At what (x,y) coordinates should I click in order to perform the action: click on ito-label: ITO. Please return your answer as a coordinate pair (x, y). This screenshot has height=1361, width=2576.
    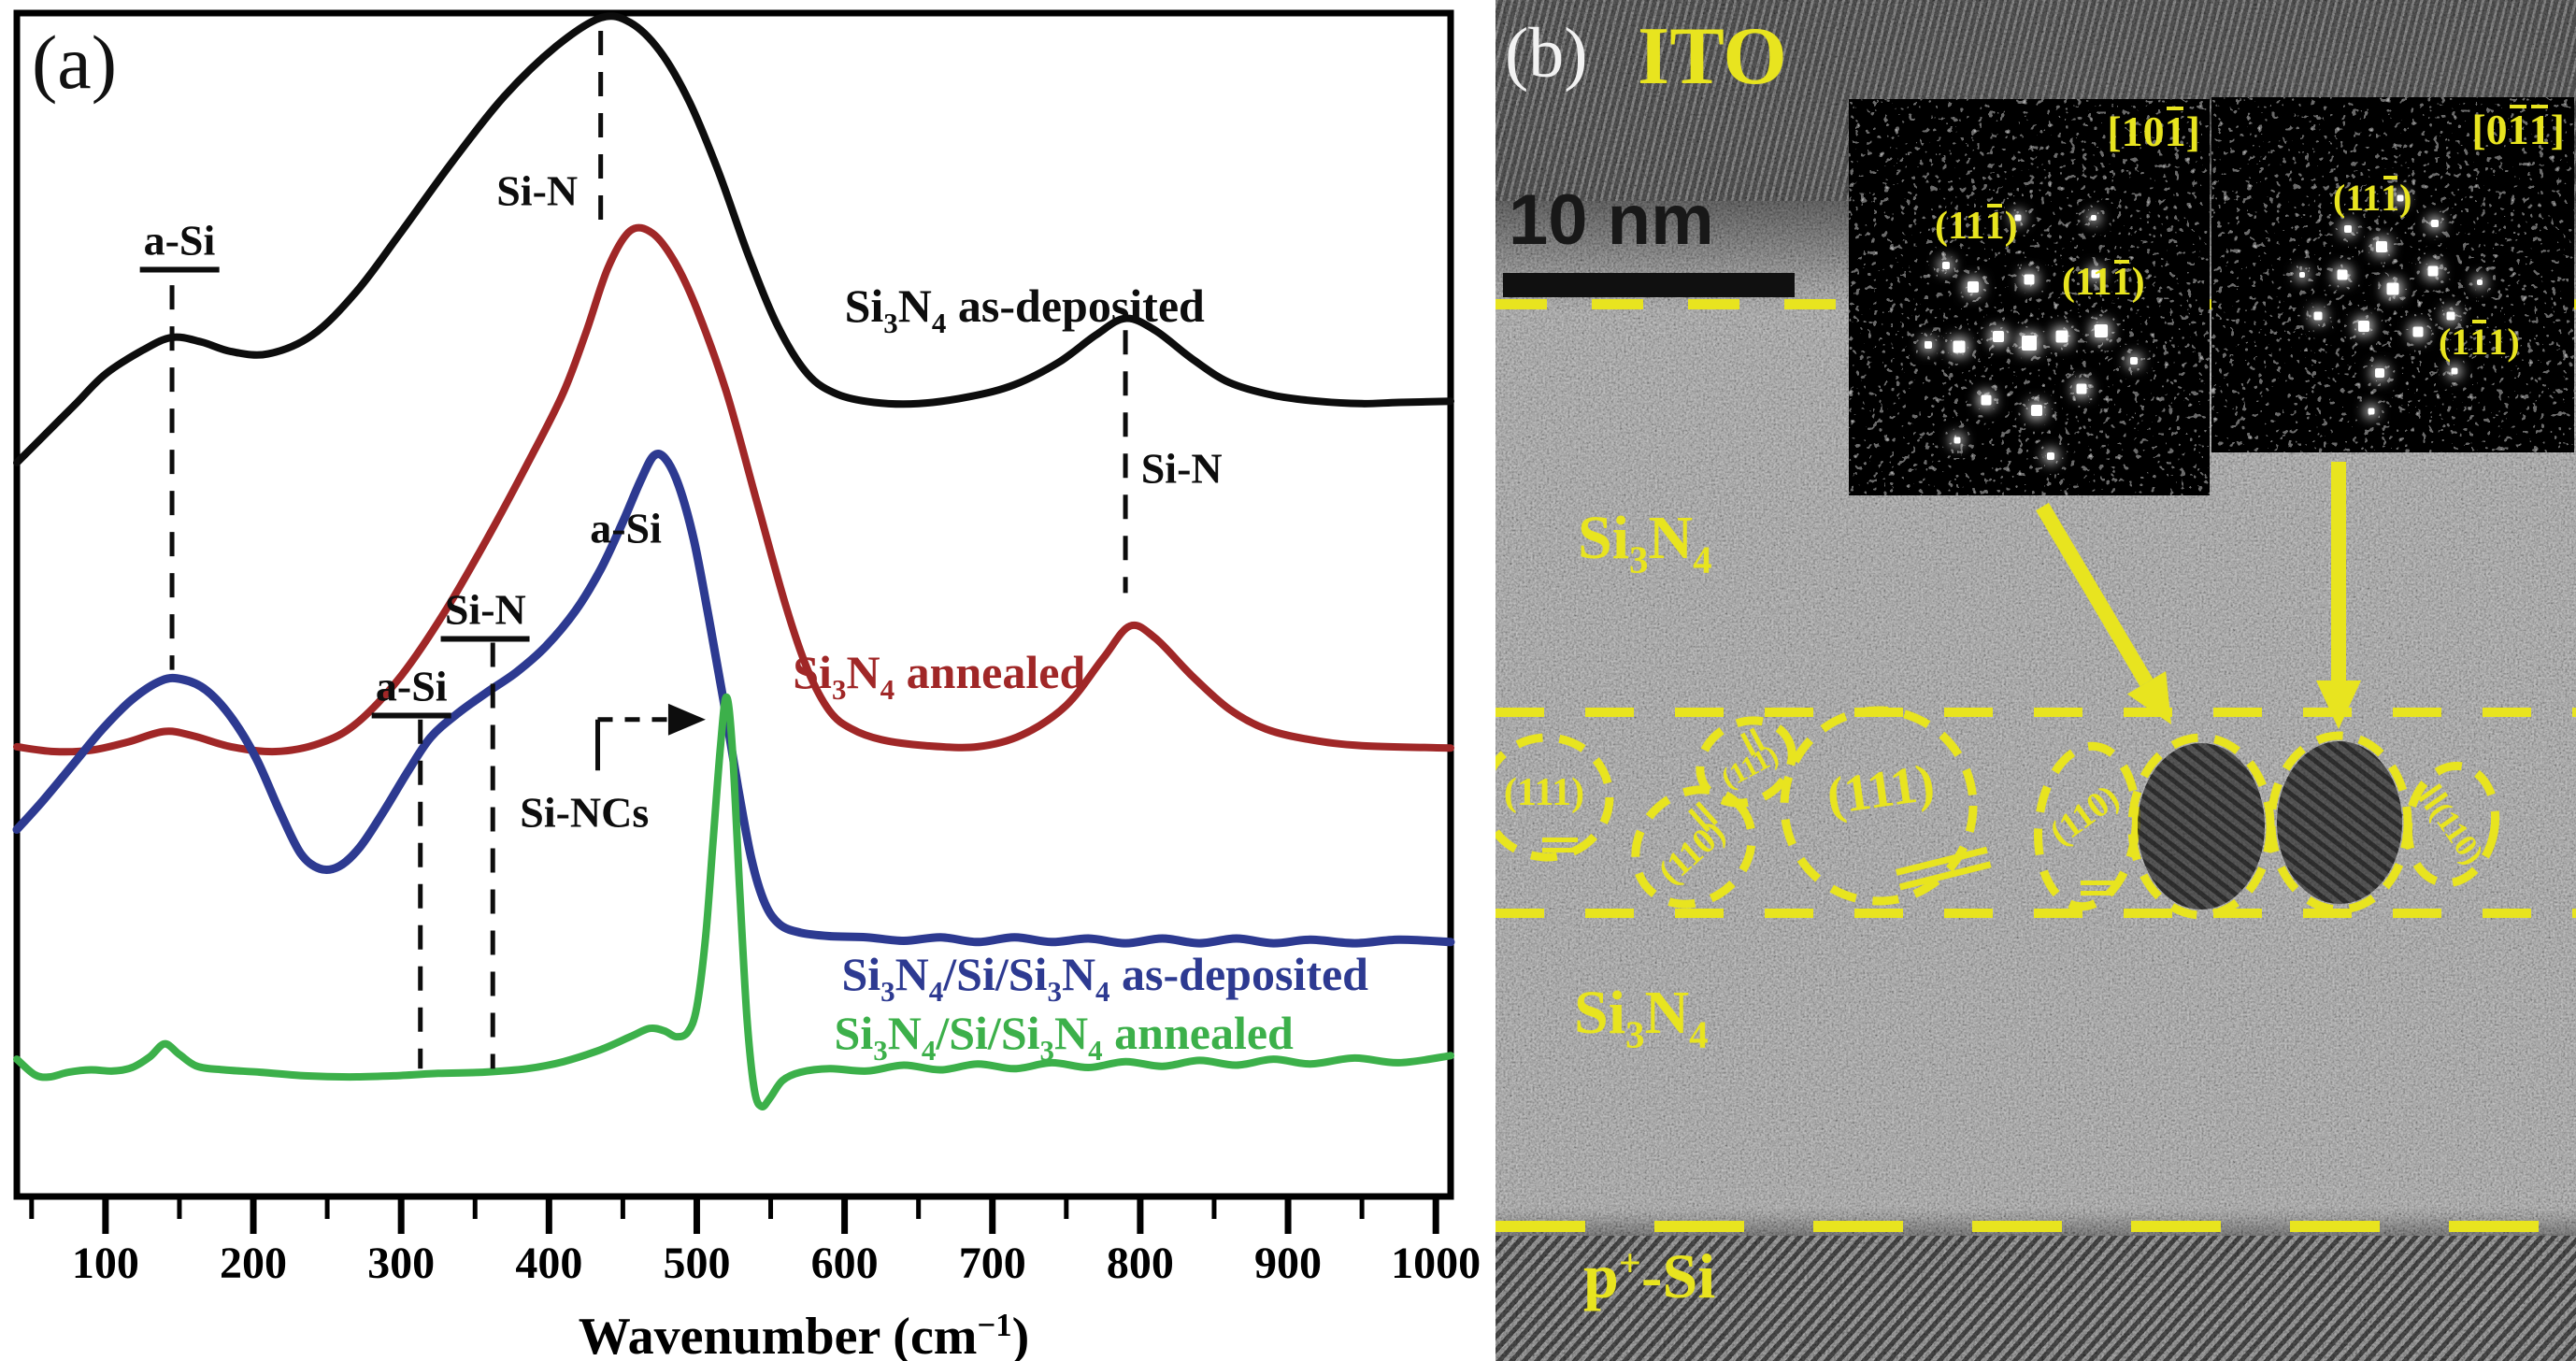
    Looking at the image, I should click on (1712, 56).